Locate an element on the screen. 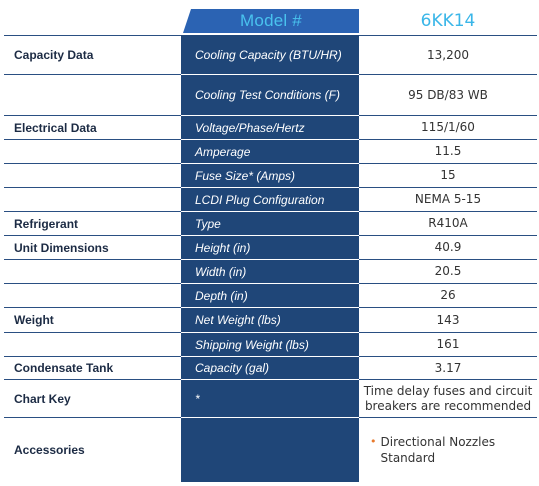 The width and height of the screenshot is (539, 486). table-row: Weight Net Weight (lbs) 143 is located at coordinates (269, 320).